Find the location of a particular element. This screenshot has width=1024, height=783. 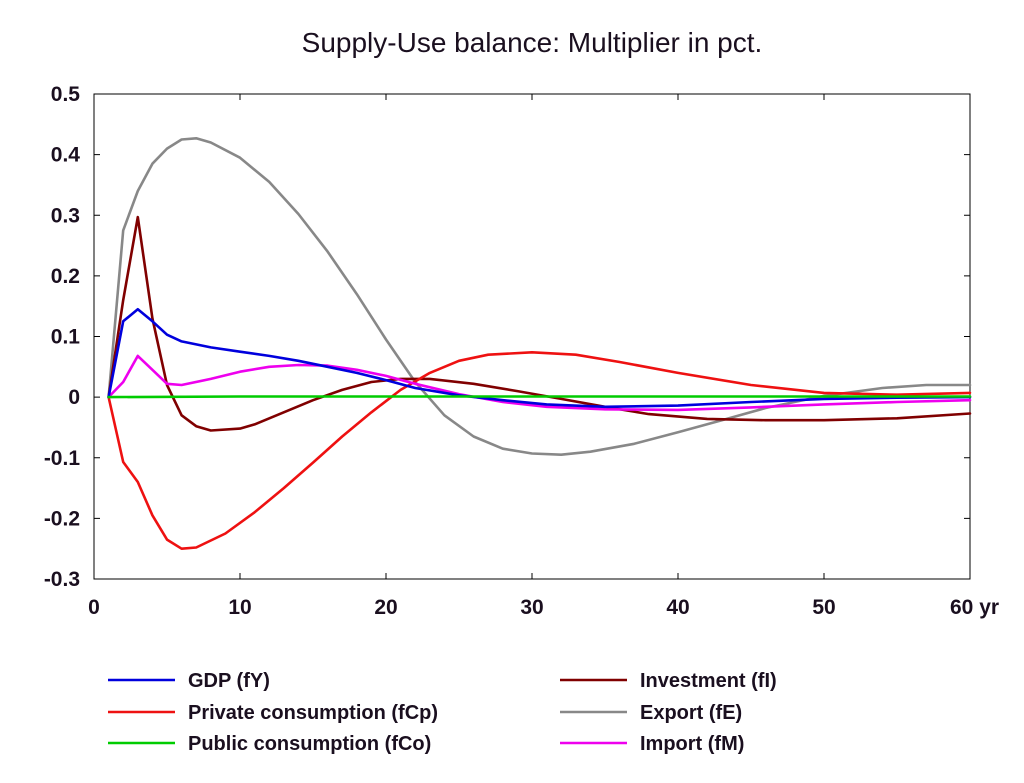

x-tick-label: 0 is located at coordinates (94, 607).